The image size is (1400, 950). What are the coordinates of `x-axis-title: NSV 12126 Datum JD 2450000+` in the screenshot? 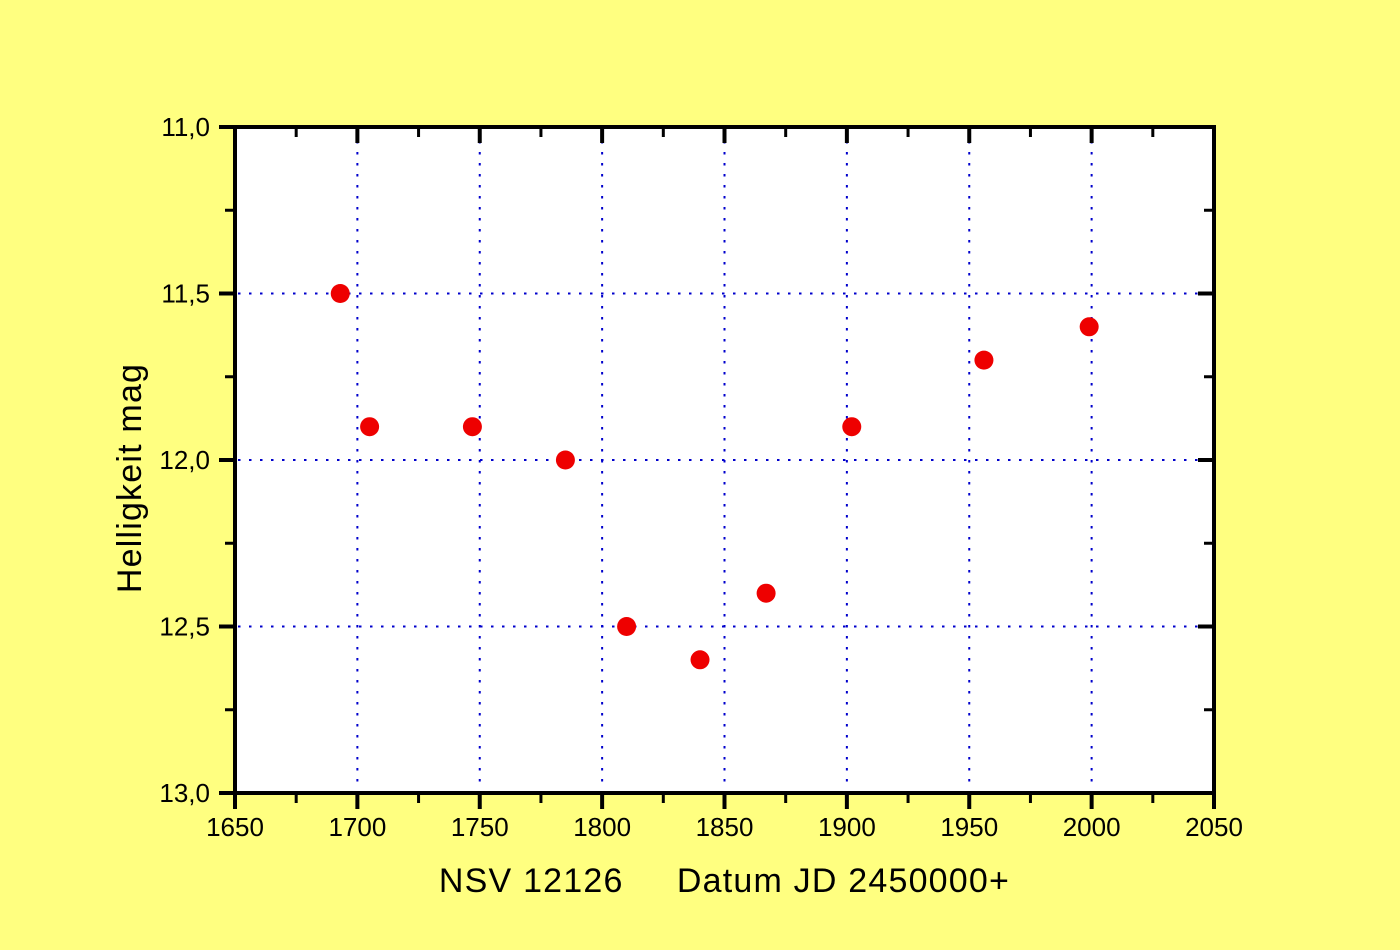 It's located at (724, 881).